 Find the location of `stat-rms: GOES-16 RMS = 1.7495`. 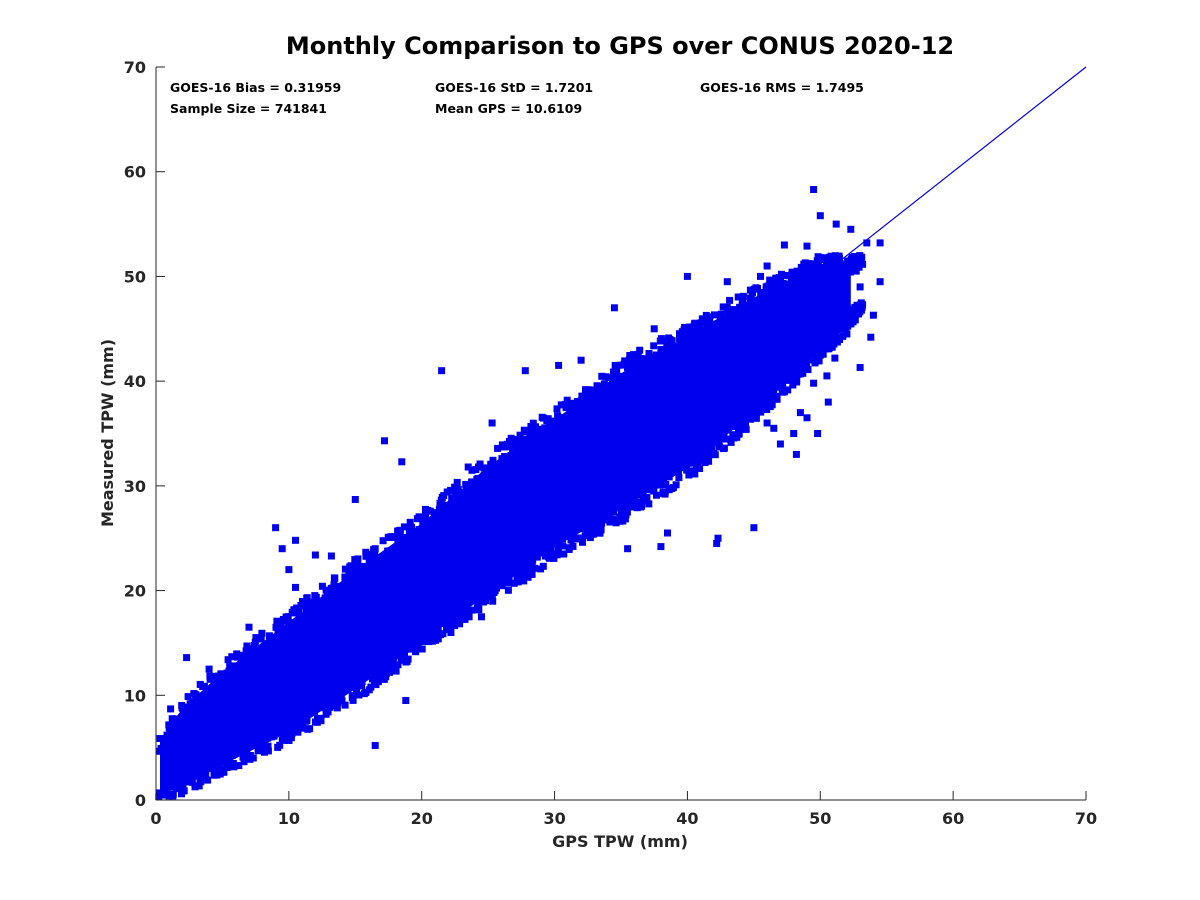

stat-rms: GOES-16 RMS = 1.7495 is located at coordinates (782, 87).